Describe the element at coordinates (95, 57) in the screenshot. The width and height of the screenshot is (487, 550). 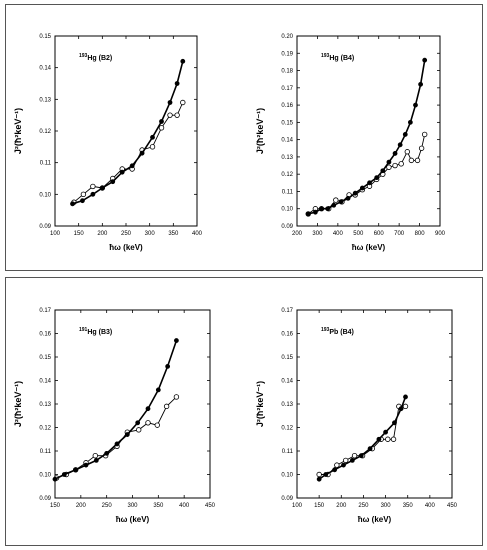
I see `panel-annotation: 193Hg (B2)` at that location.